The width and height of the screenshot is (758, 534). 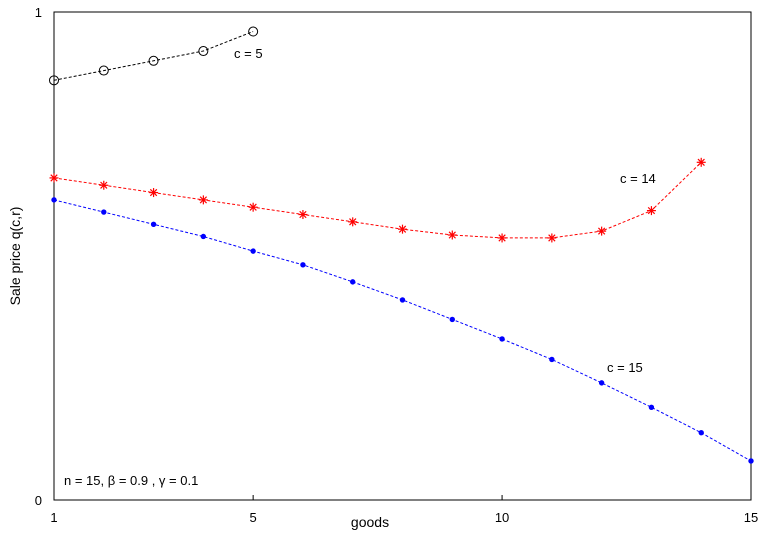 What do you see at coordinates (625, 367) in the screenshot?
I see `series-label-c15: c = 15` at bounding box center [625, 367].